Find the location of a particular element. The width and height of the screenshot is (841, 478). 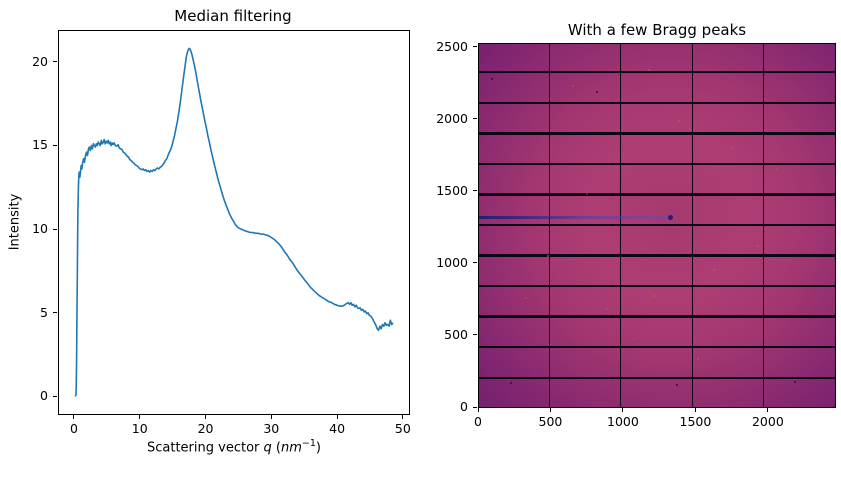

xlabel-paren-open: ( is located at coordinates (276, 448).